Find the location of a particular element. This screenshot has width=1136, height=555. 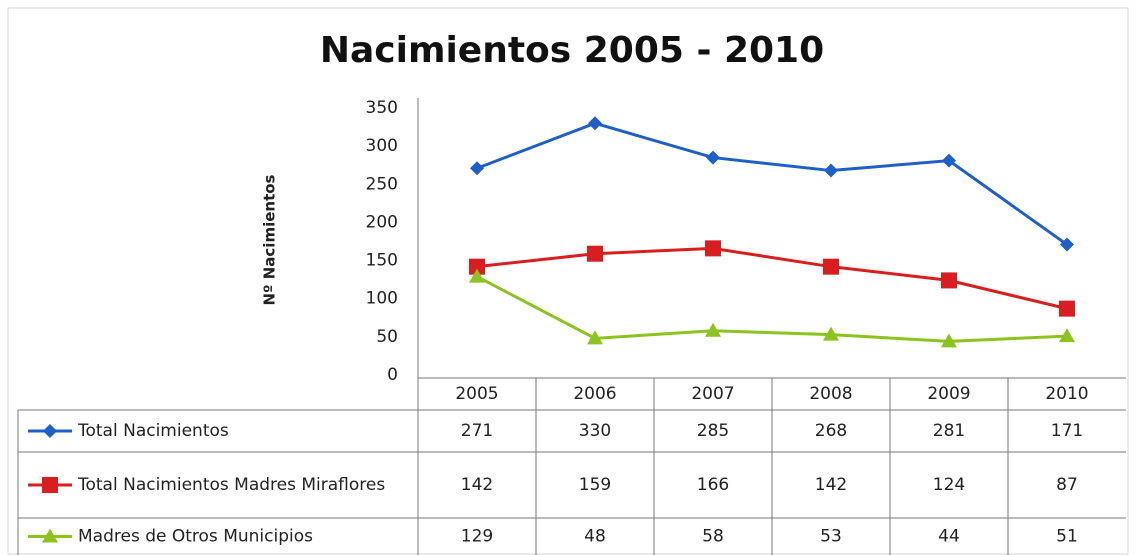

y-tick-label: 250 is located at coordinates (382, 184).